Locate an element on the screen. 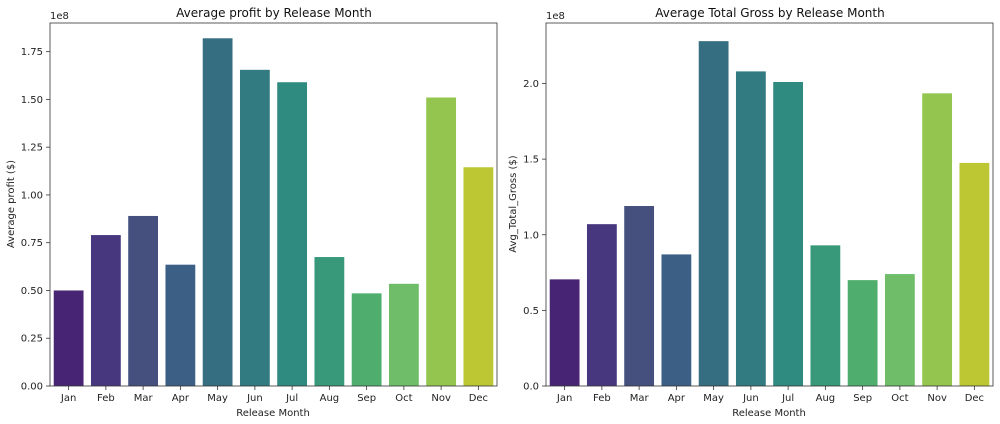 The height and width of the screenshot is (424, 1000). left-chart-y-tick-label: 0.00 is located at coordinates (32, 387).